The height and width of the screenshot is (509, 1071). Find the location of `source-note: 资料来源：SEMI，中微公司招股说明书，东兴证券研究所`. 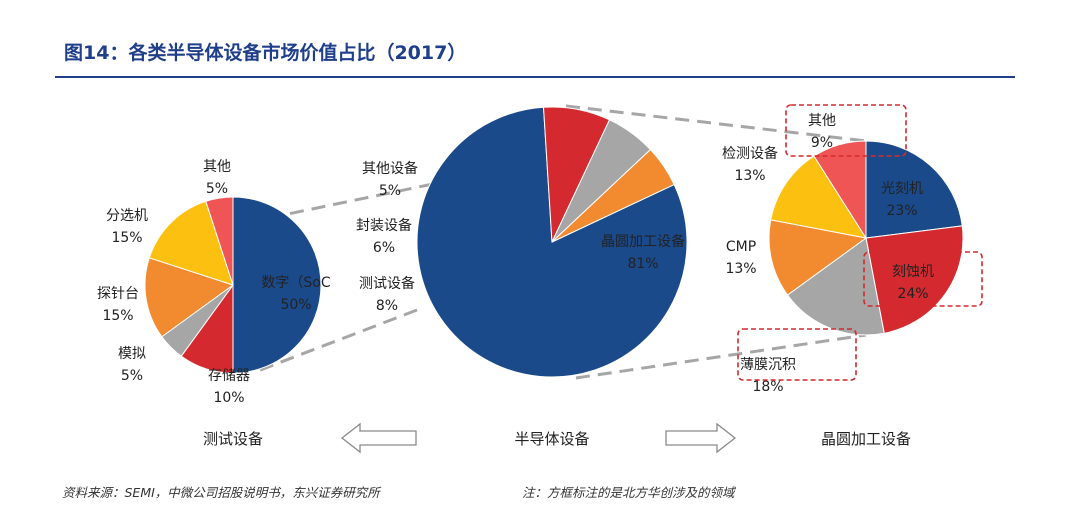

source-note: 资料来源：SEMI，中微公司招股说明书，东兴证券研究所 is located at coordinates (221, 492).